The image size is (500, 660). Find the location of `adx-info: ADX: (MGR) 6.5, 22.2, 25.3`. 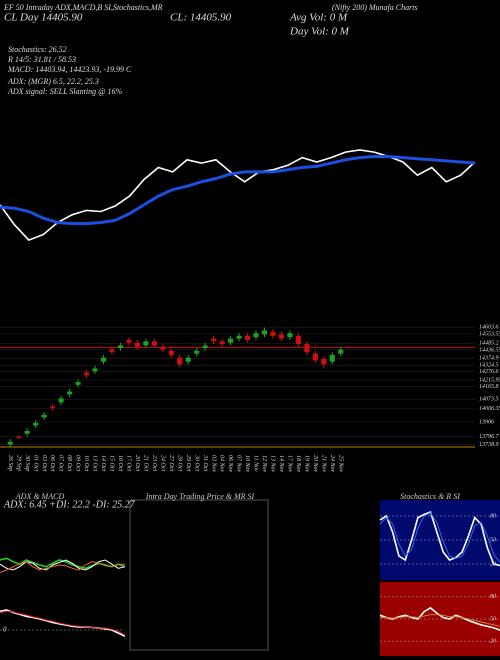

adx-info: ADX: (MGR) 6.5, 22.2, 25.3 is located at coordinates (53, 81).